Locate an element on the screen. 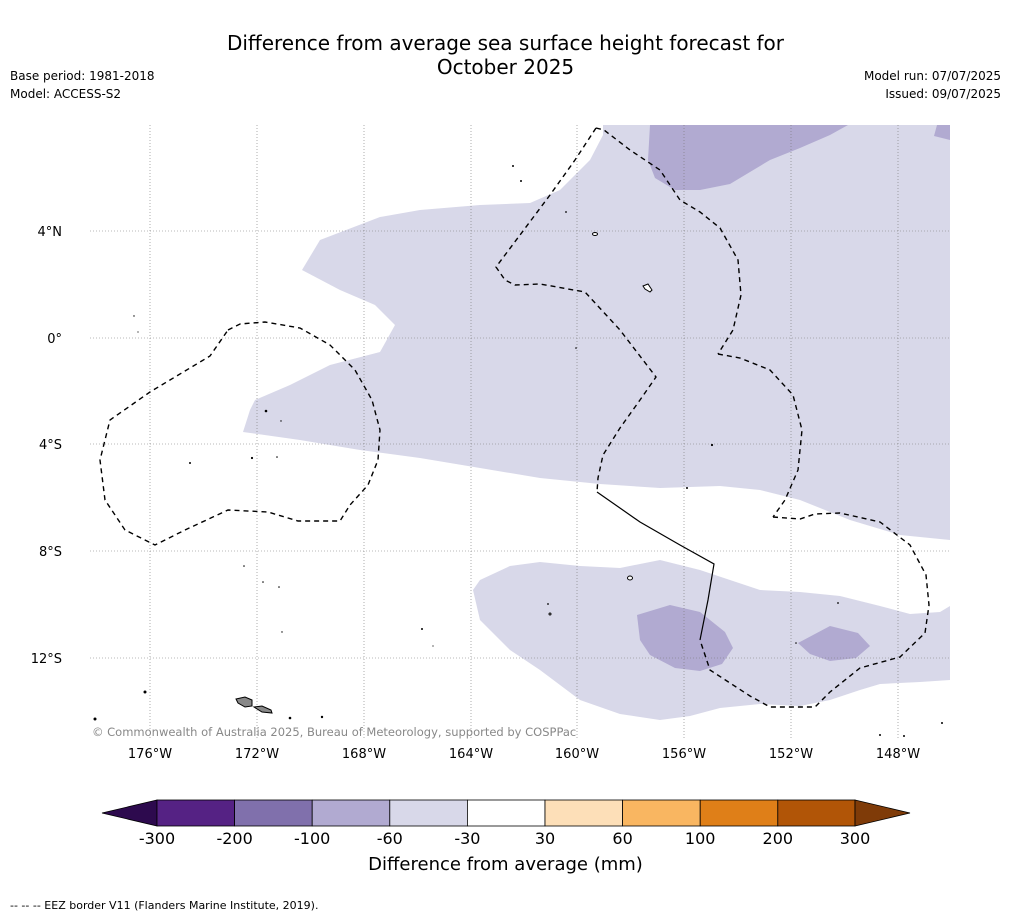 The image size is (1011, 919). eez-kiribati-east is located at coordinates (760, 435).